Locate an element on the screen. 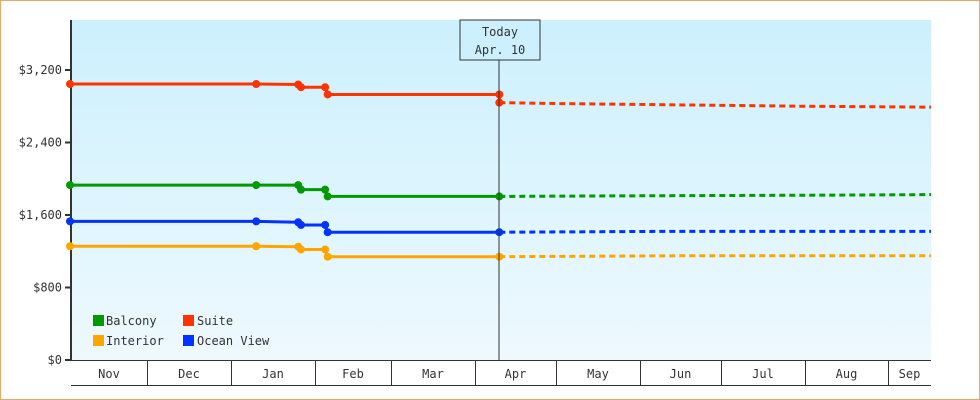 The image size is (980, 400). x-month-label: Jul is located at coordinates (763, 374).